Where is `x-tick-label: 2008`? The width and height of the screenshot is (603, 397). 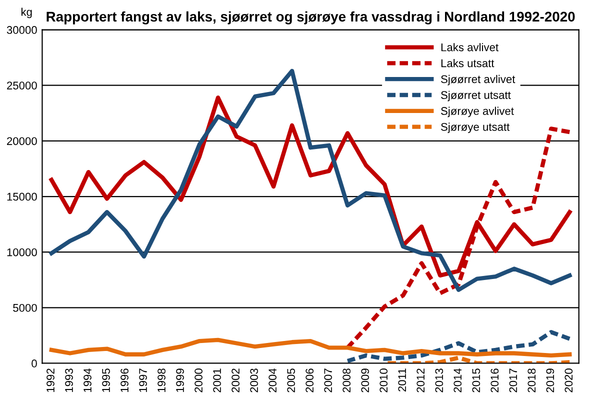
x-tick-label: 2008 is located at coordinates (346, 380).